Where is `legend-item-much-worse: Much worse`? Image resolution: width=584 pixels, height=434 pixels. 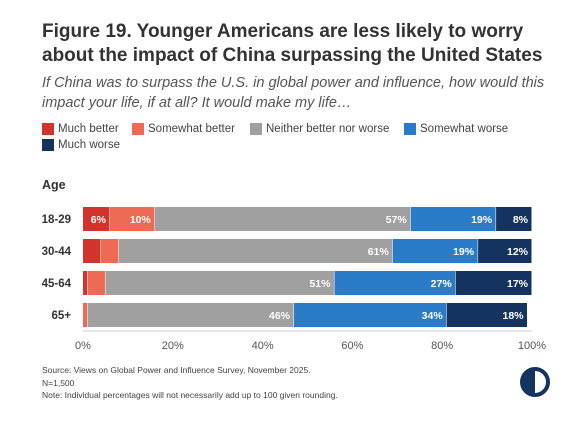
legend-item-much-worse: Much worse is located at coordinates (81, 145).